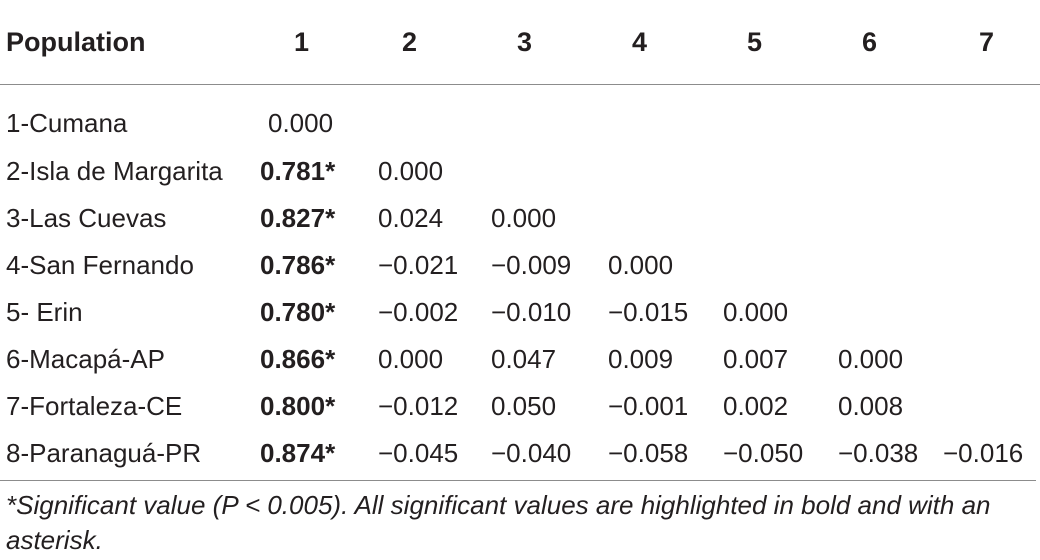 The width and height of the screenshot is (1040, 560). What do you see at coordinates (531, 452) in the screenshot?
I see `fst-value-cell: −0.040` at bounding box center [531, 452].